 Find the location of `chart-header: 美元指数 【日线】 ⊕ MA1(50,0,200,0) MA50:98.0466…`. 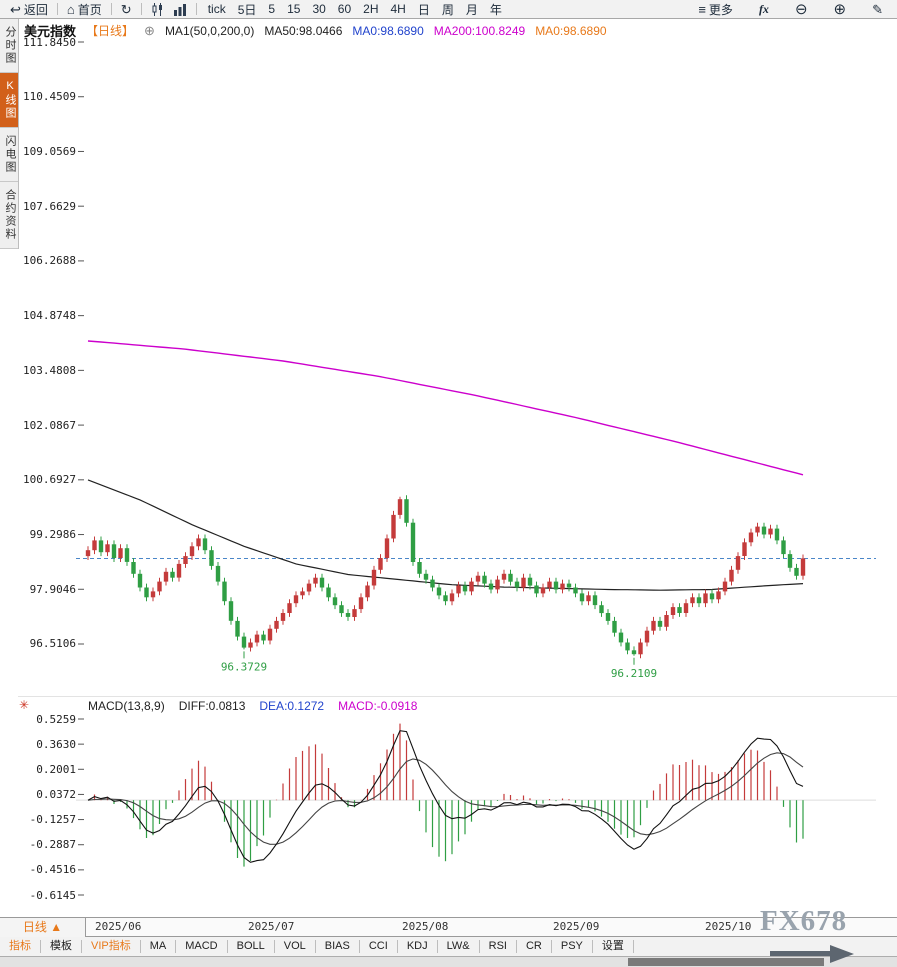

chart-header: 美元指数 【日线】 ⊕ MA1(50,0,200,0) MA50:98.0466… is located at coordinates (315, 30).